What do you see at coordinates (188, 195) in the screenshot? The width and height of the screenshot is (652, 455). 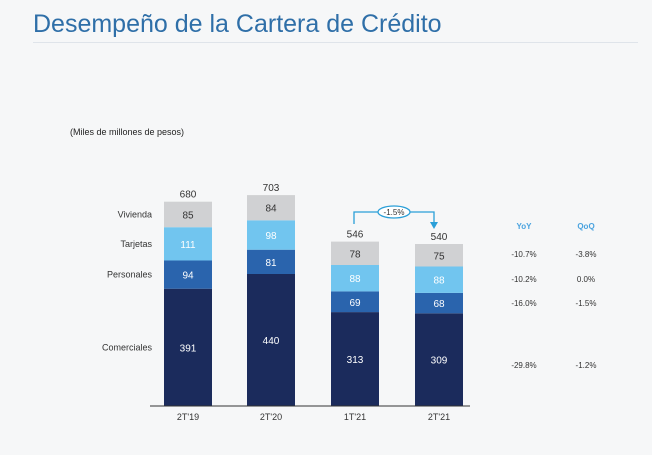 I see `total-label: 680` at bounding box center [188, 195].